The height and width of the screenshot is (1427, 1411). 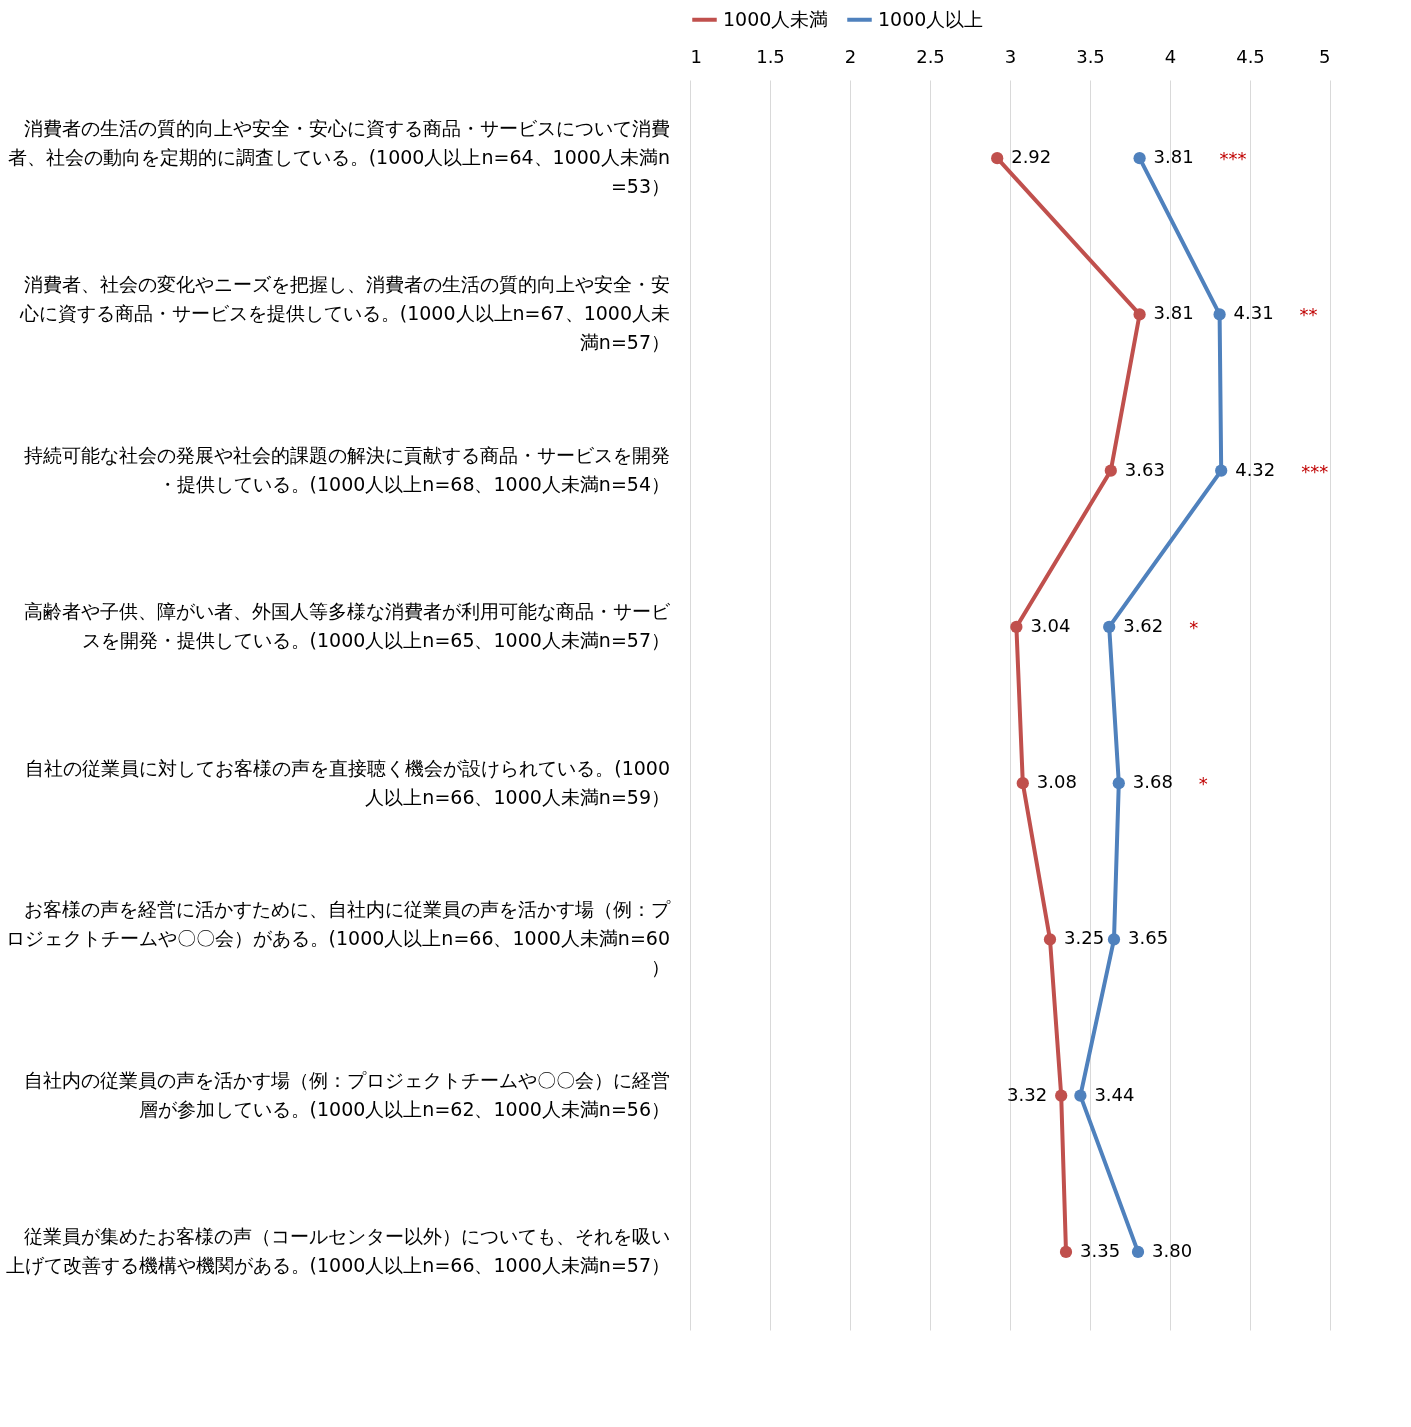 I want to click on x-tick-label: 2, so click(x=850, y=56).